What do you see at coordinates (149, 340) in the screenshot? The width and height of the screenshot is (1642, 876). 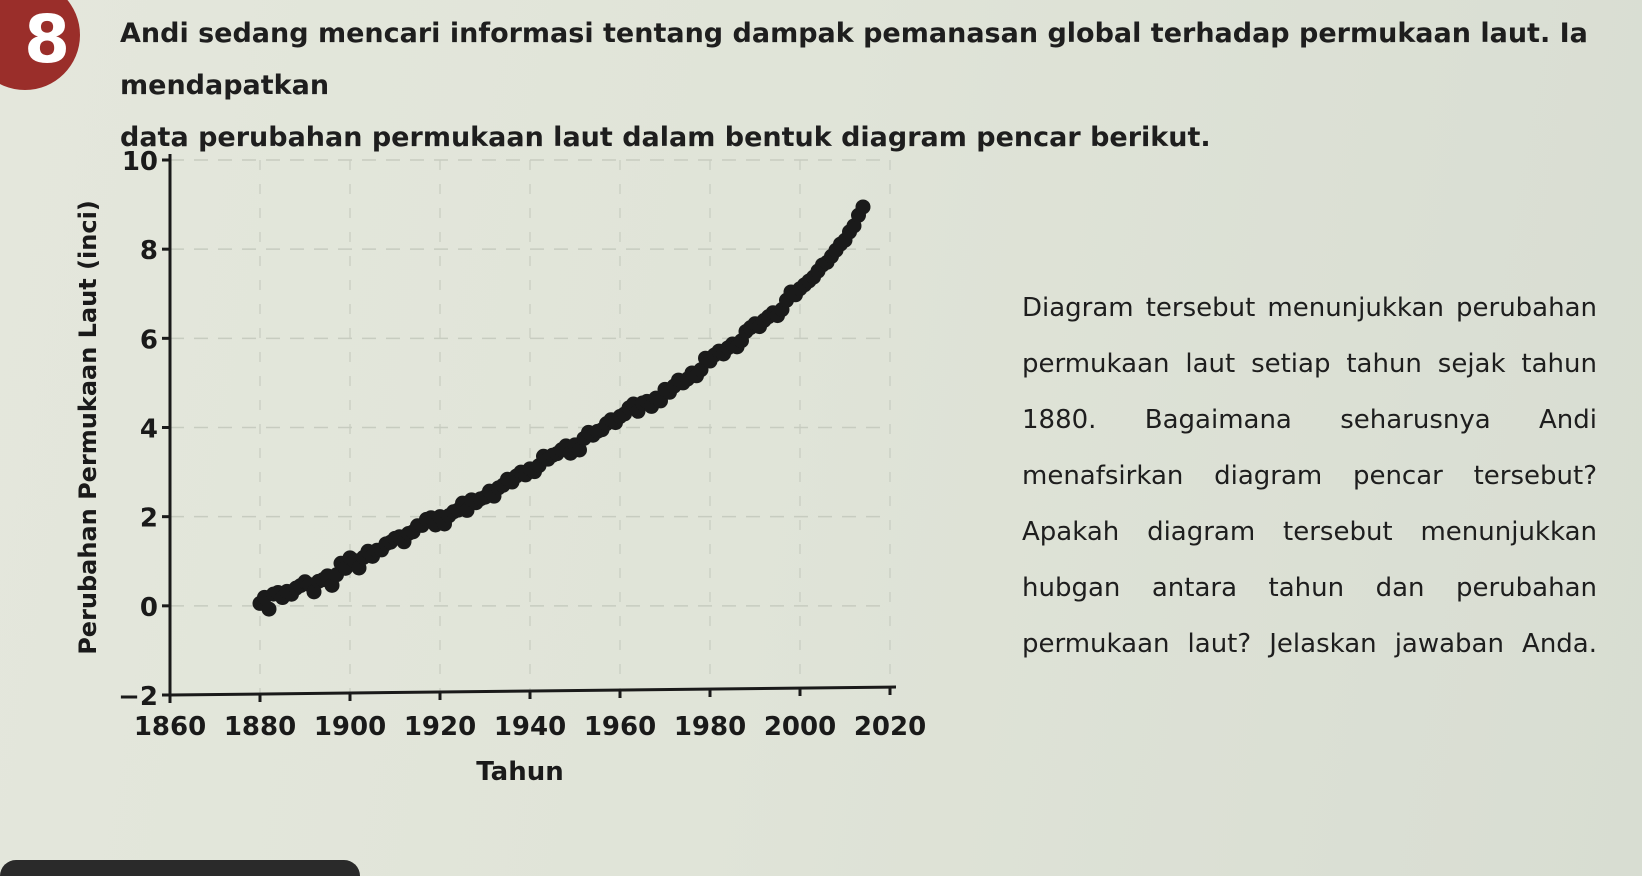 I see `y-tick-label: 6` at bounding box center [149, 340].